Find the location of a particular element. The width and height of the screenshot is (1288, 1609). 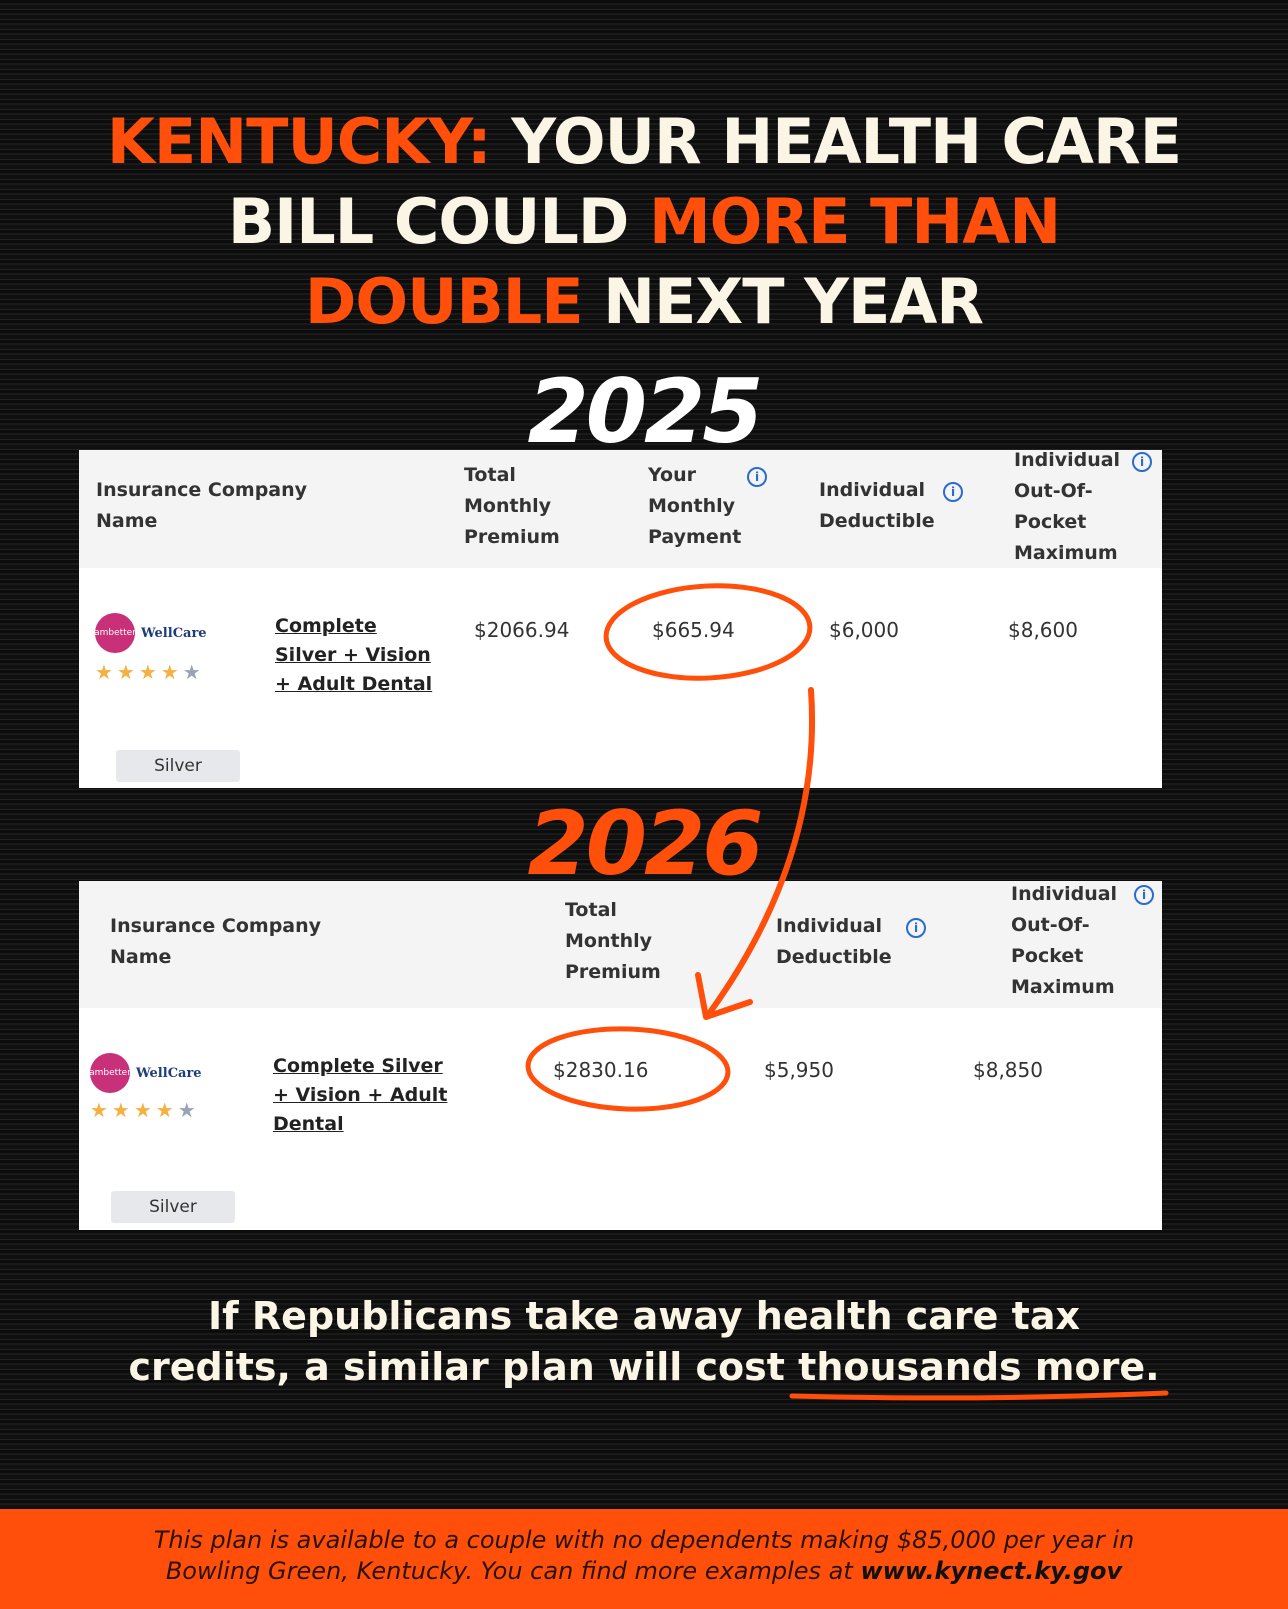

total-premium: $2066.94 is located at coordinates (522, 630).